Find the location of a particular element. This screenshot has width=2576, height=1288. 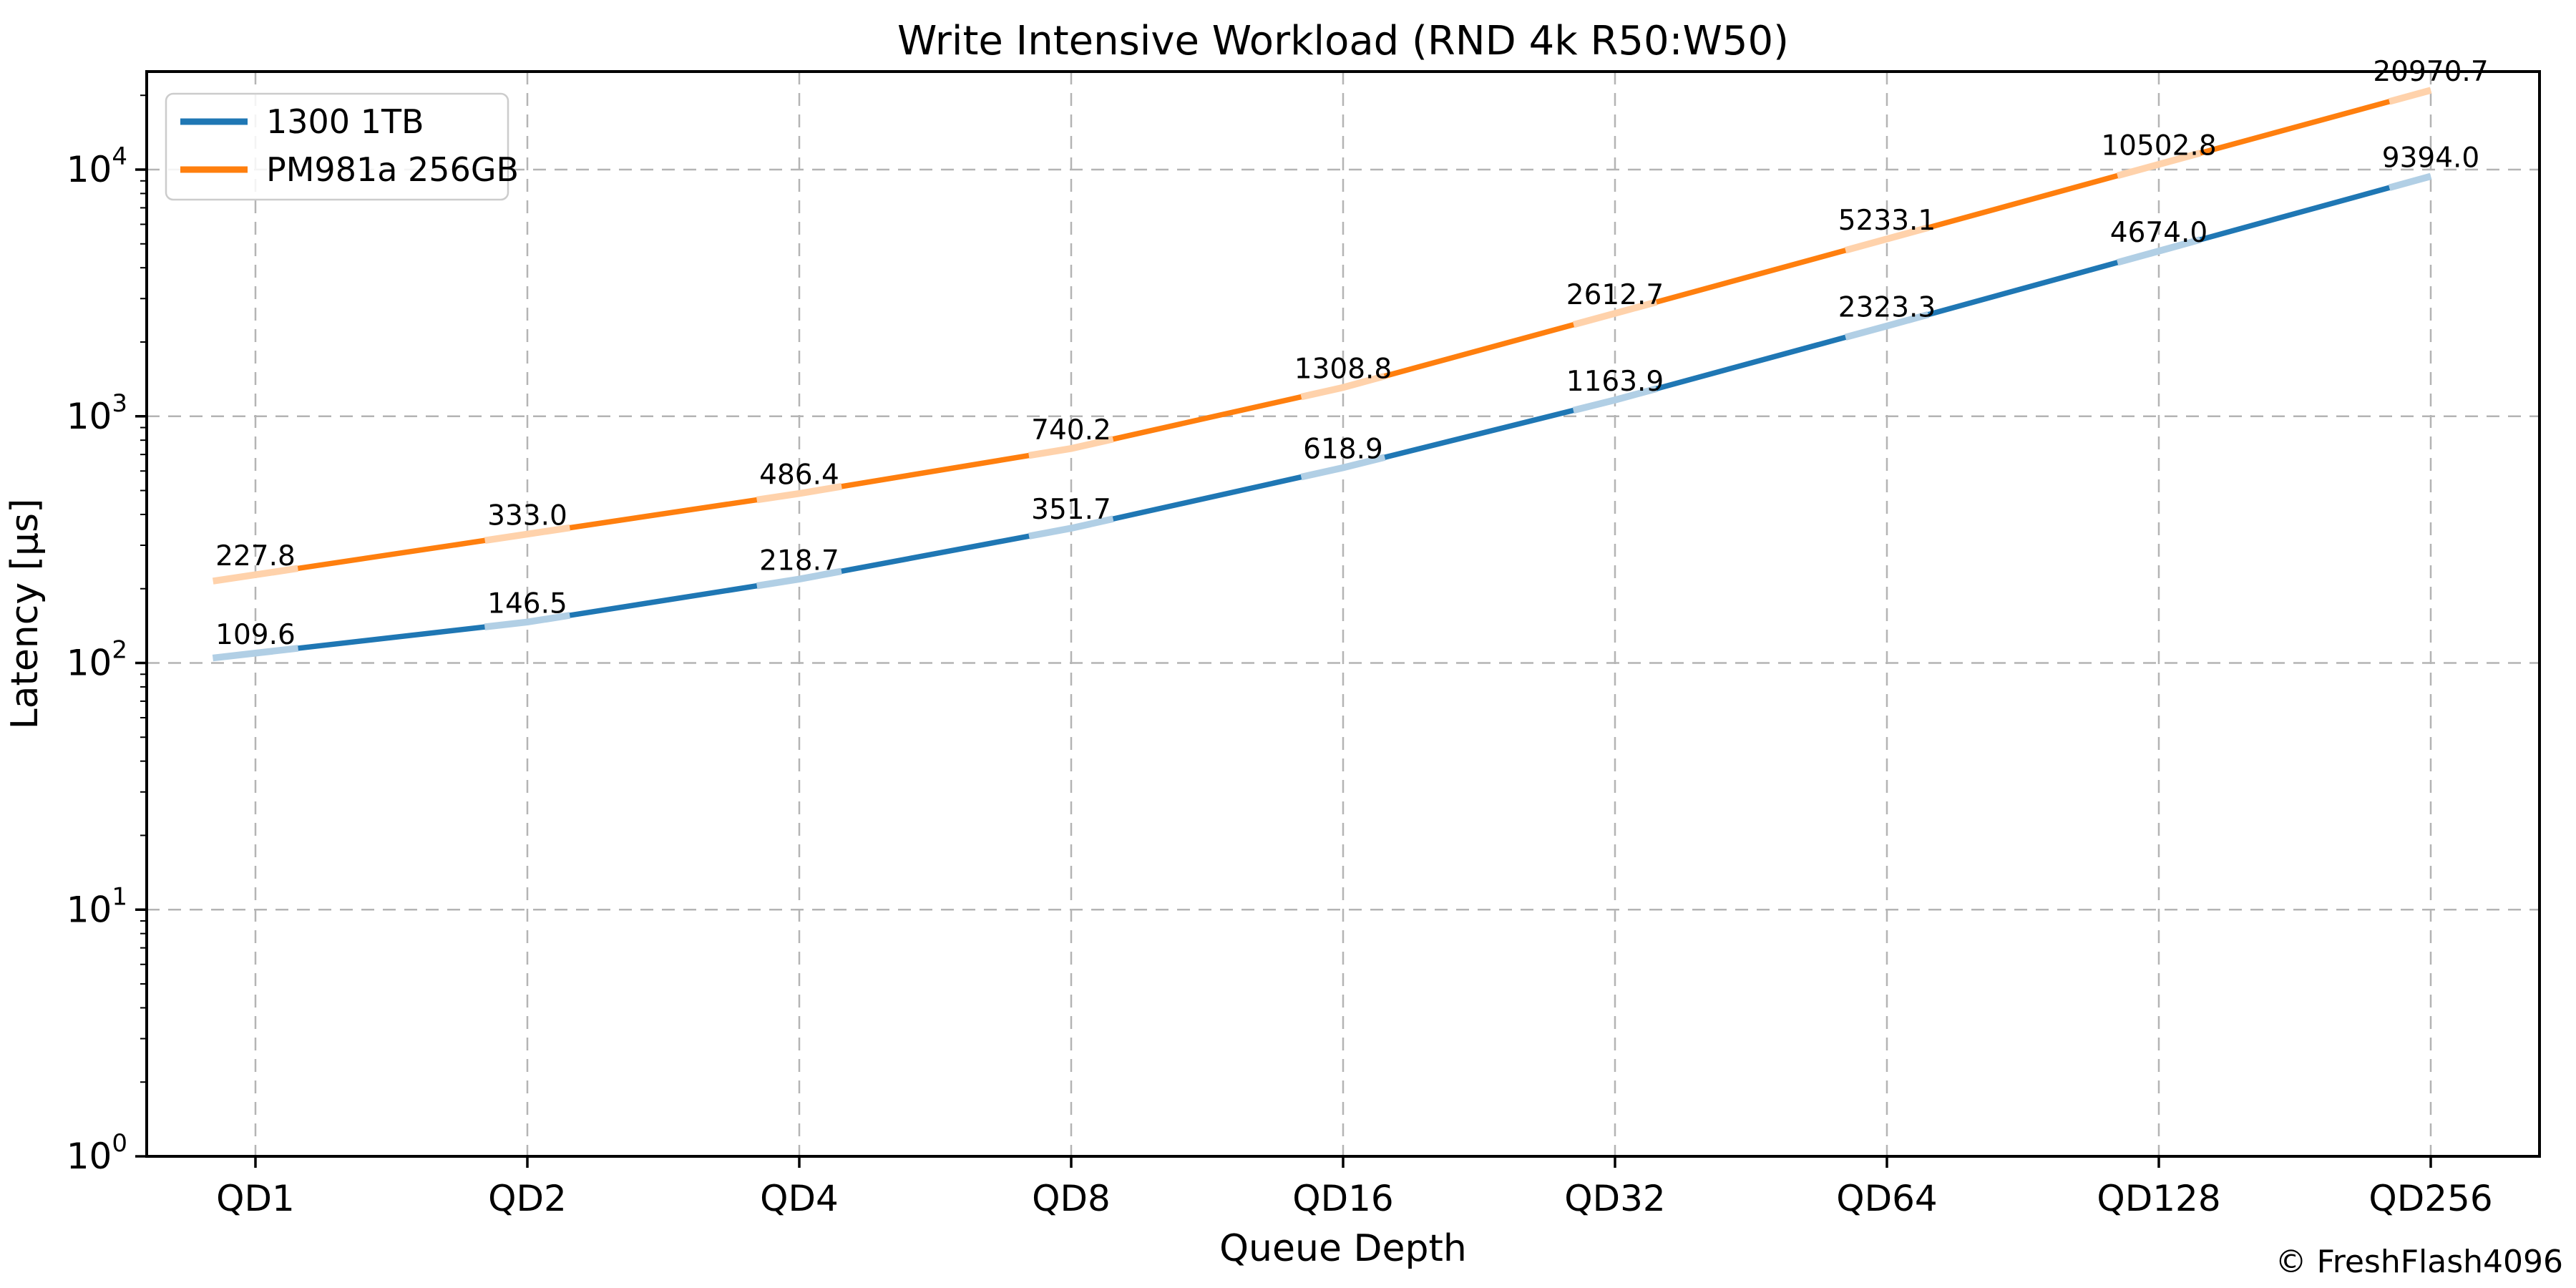

point-label: 486.4 is located at coordinates (799, 475).